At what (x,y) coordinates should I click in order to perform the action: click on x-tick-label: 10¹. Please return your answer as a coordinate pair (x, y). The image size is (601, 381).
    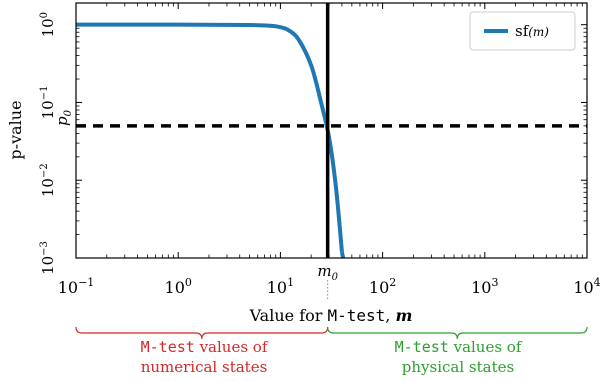
    Looking at the image, I should click on (280, 286).